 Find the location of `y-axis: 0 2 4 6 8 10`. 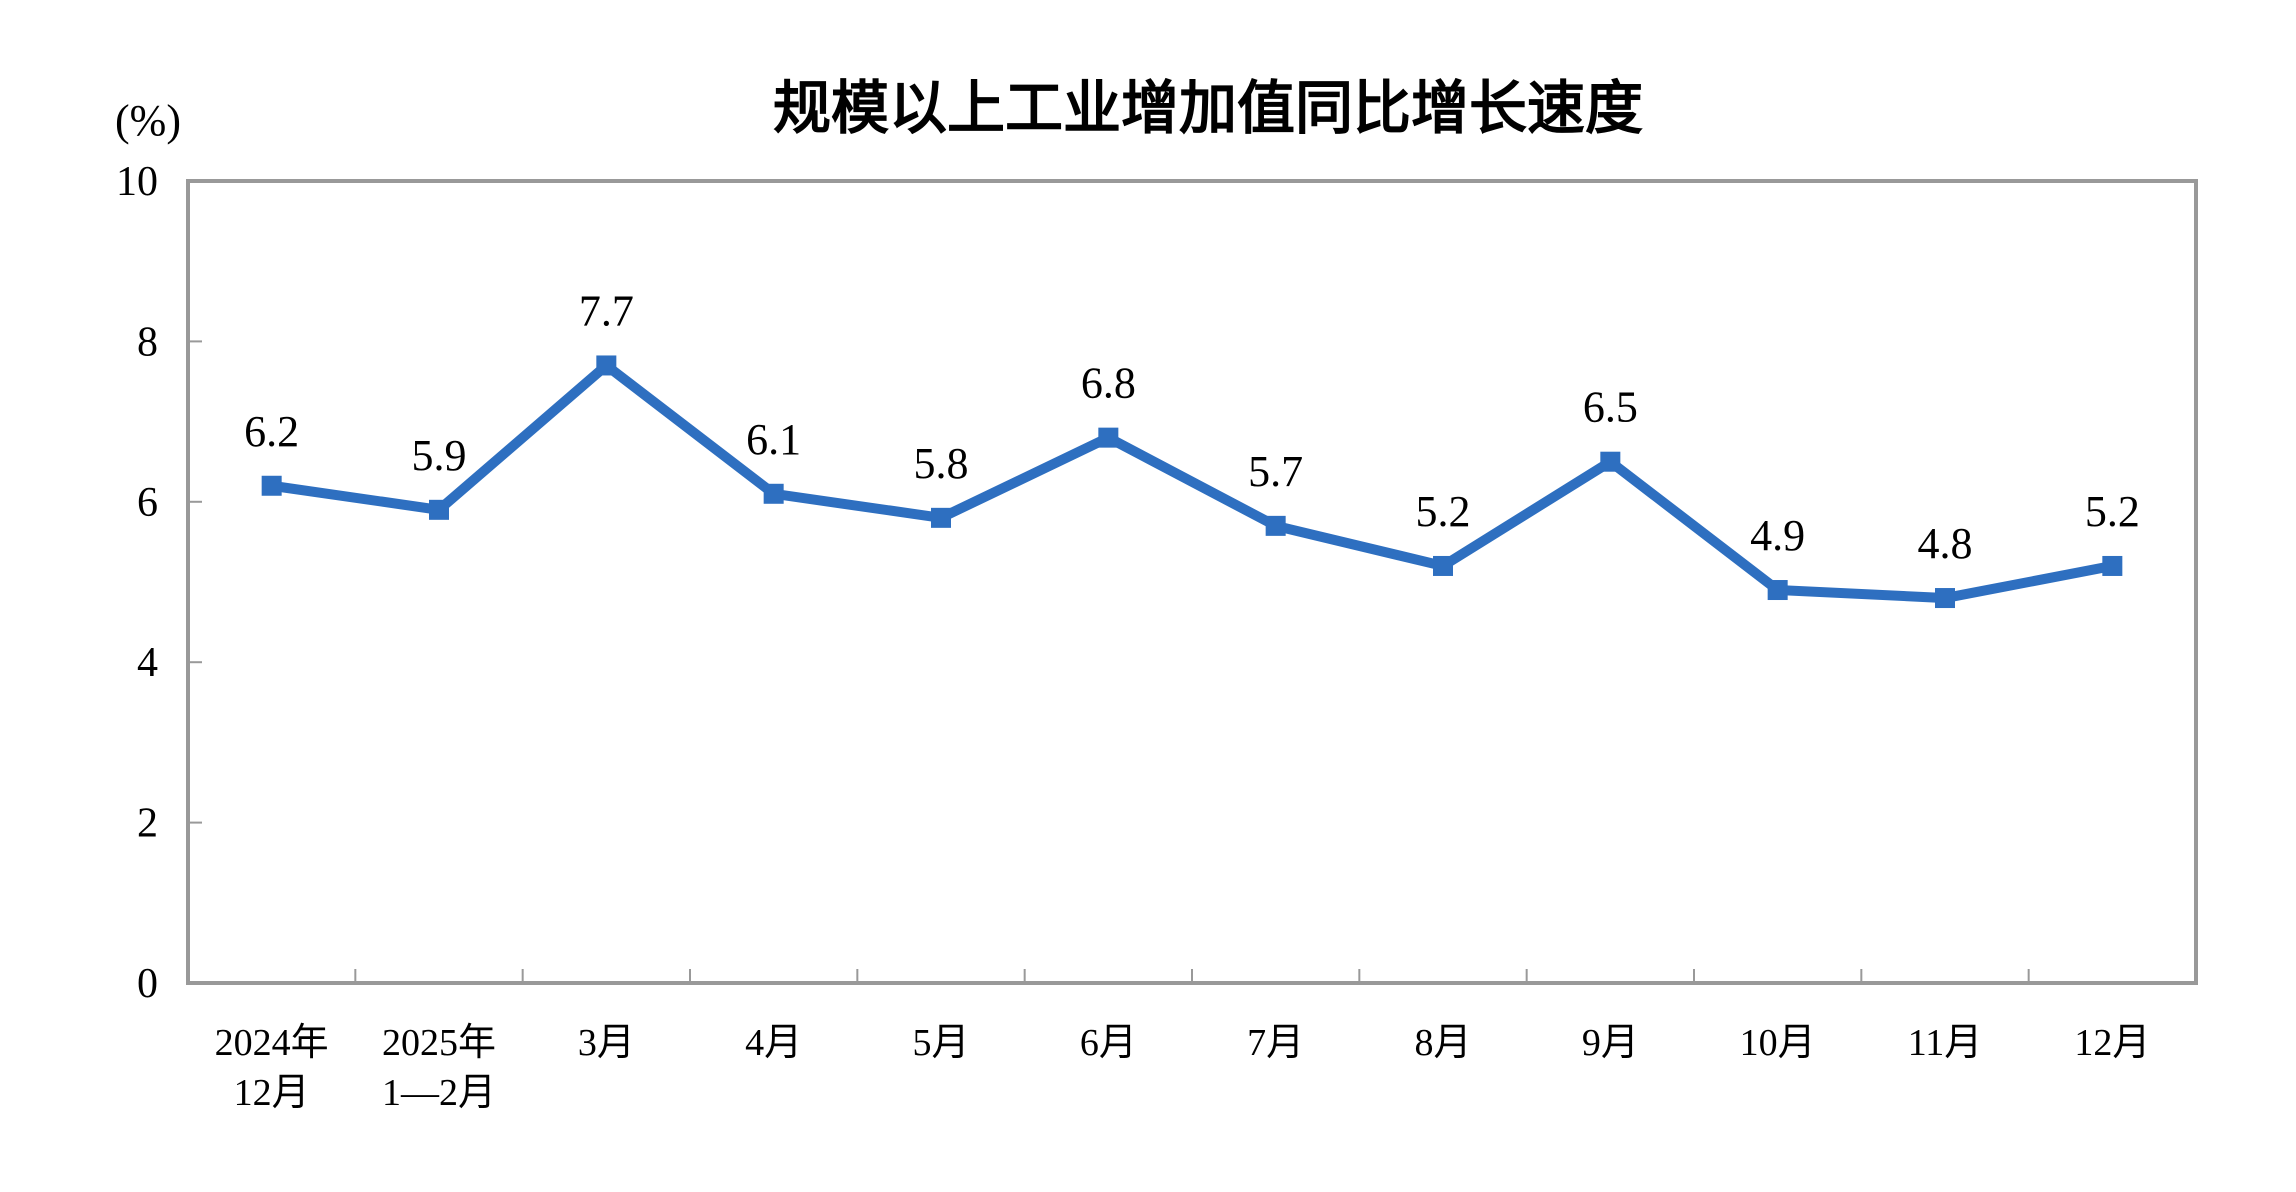

y-axis: 0 2 4 6 8 10 is located at coordinates (159, 583).